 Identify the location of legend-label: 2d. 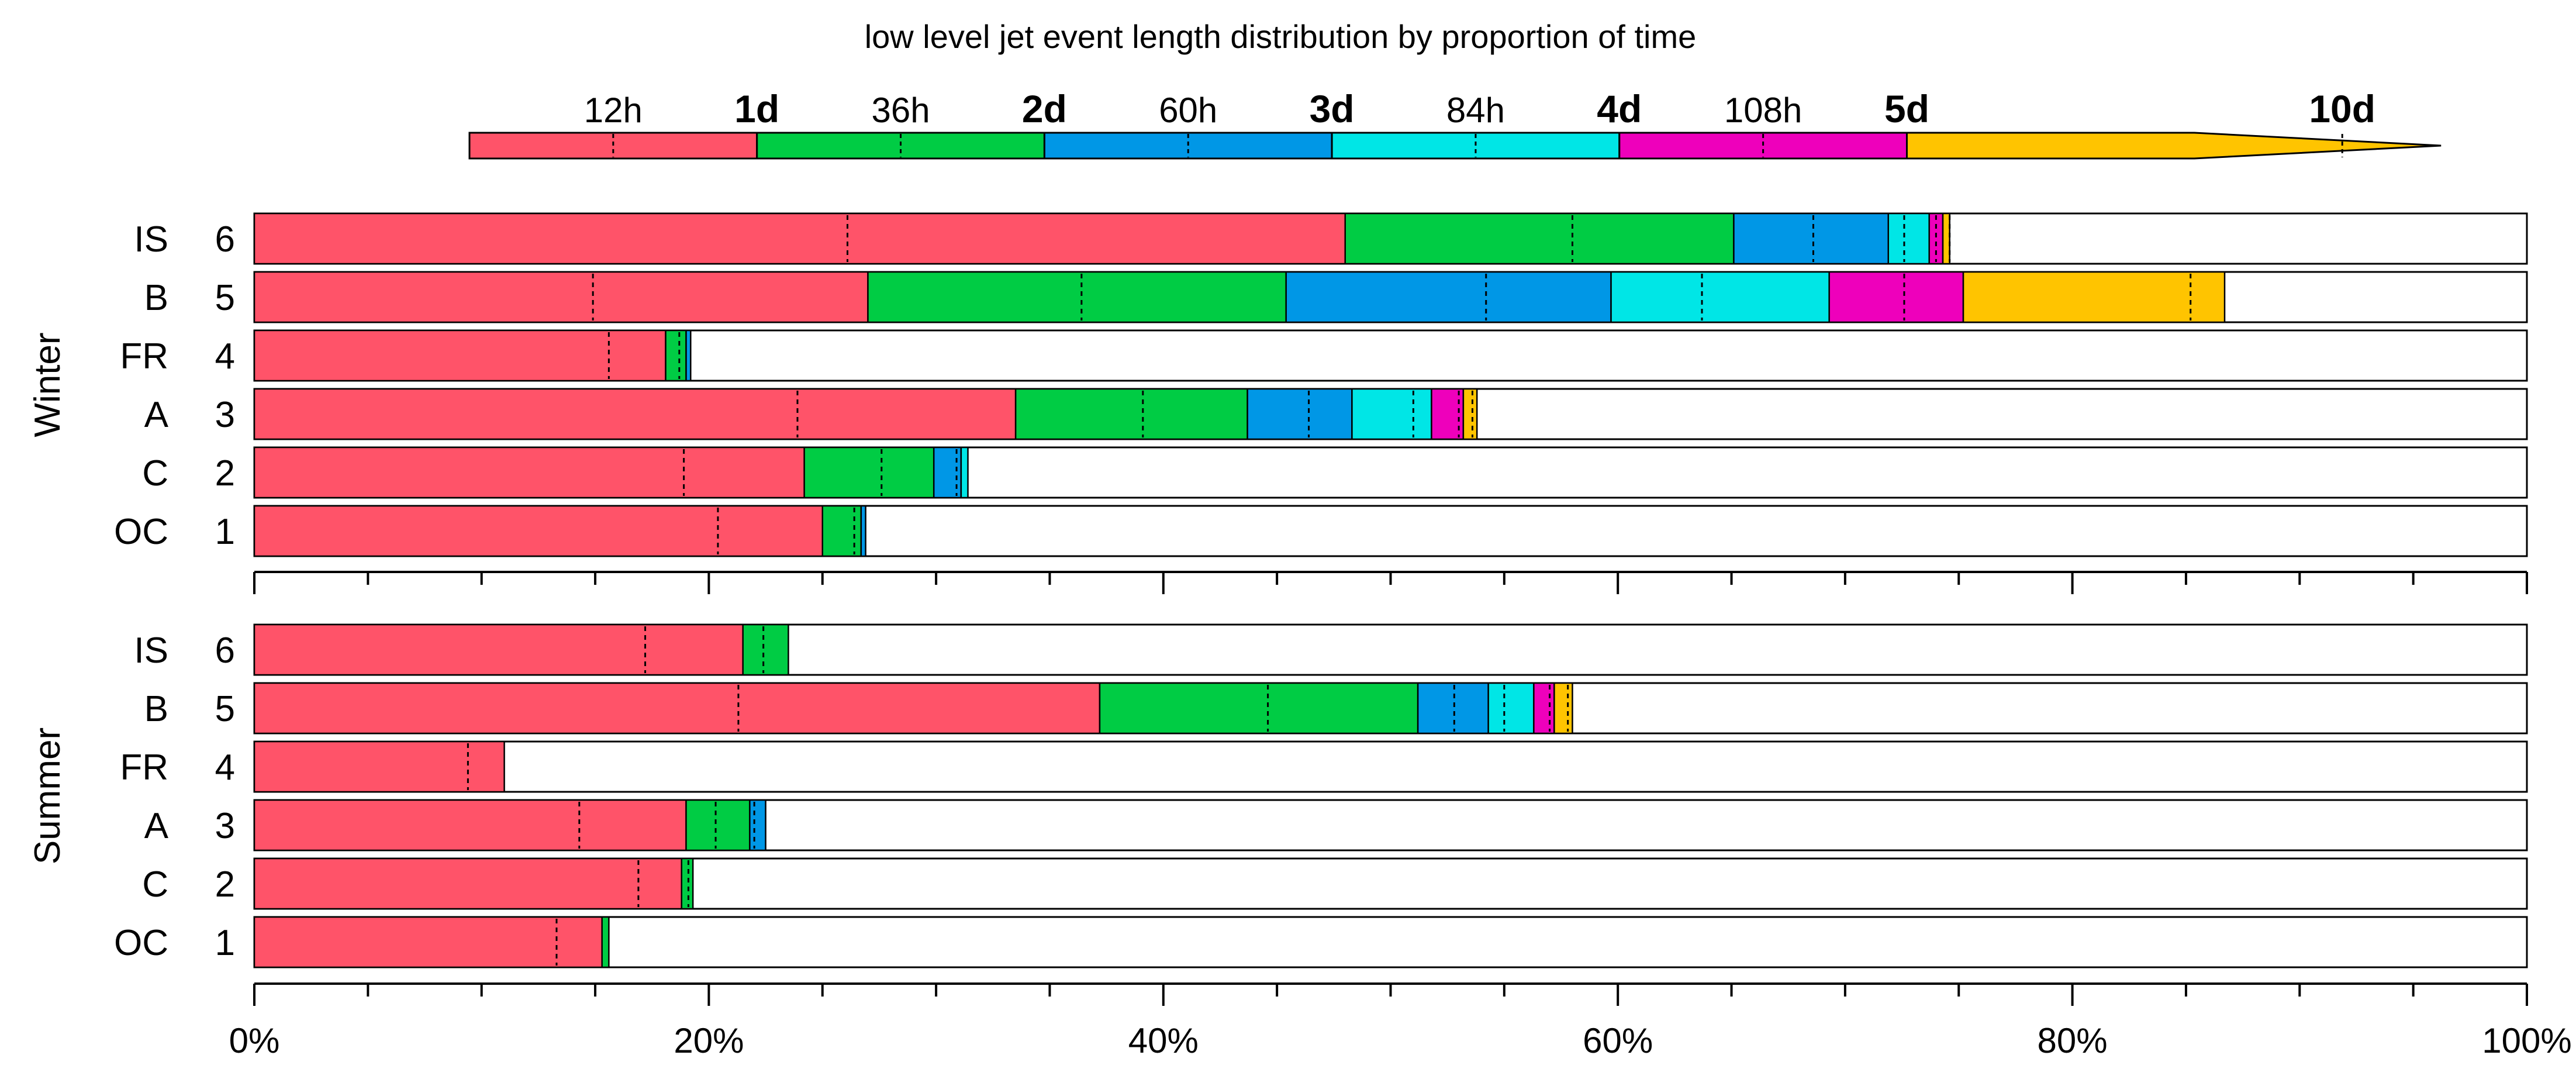
(1044, 108).